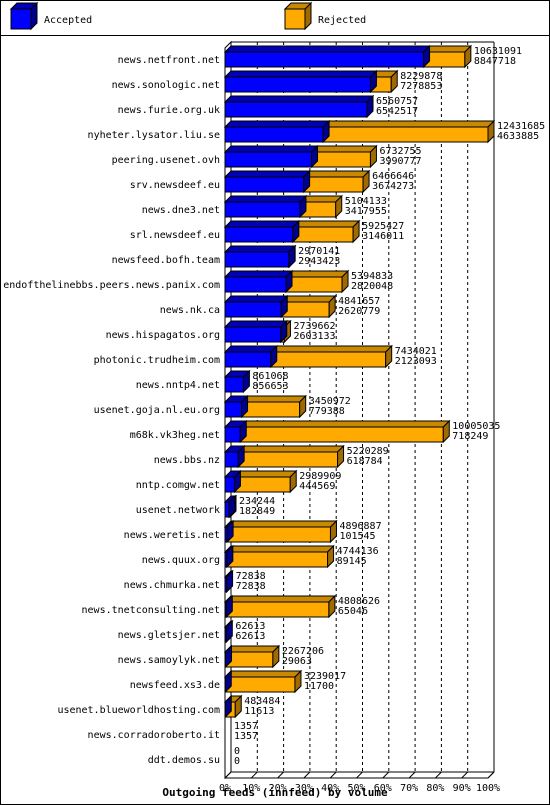  I want to click on legend-rejected: Rejected, so click(324, 16).